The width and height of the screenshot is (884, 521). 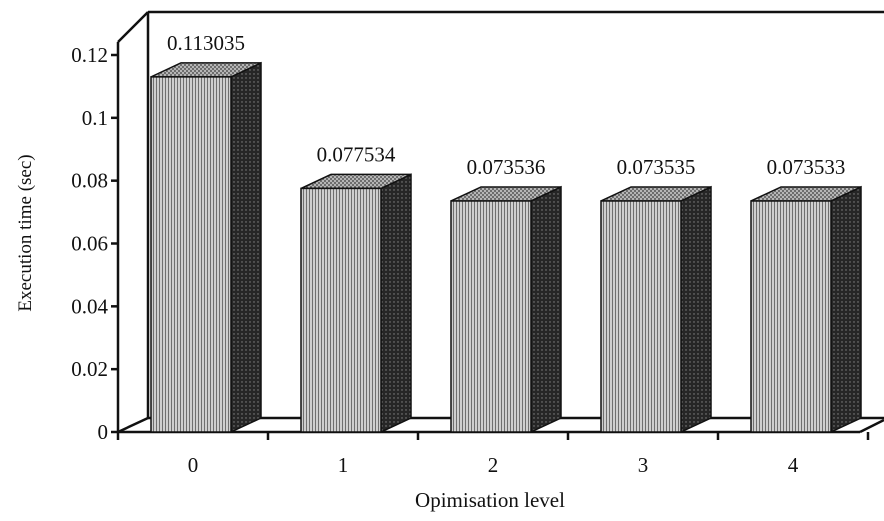 What do you see at coordinates (493, 465) in the screenshot?
I see `x-tick-label: 2` at bounding box center [493, 465].